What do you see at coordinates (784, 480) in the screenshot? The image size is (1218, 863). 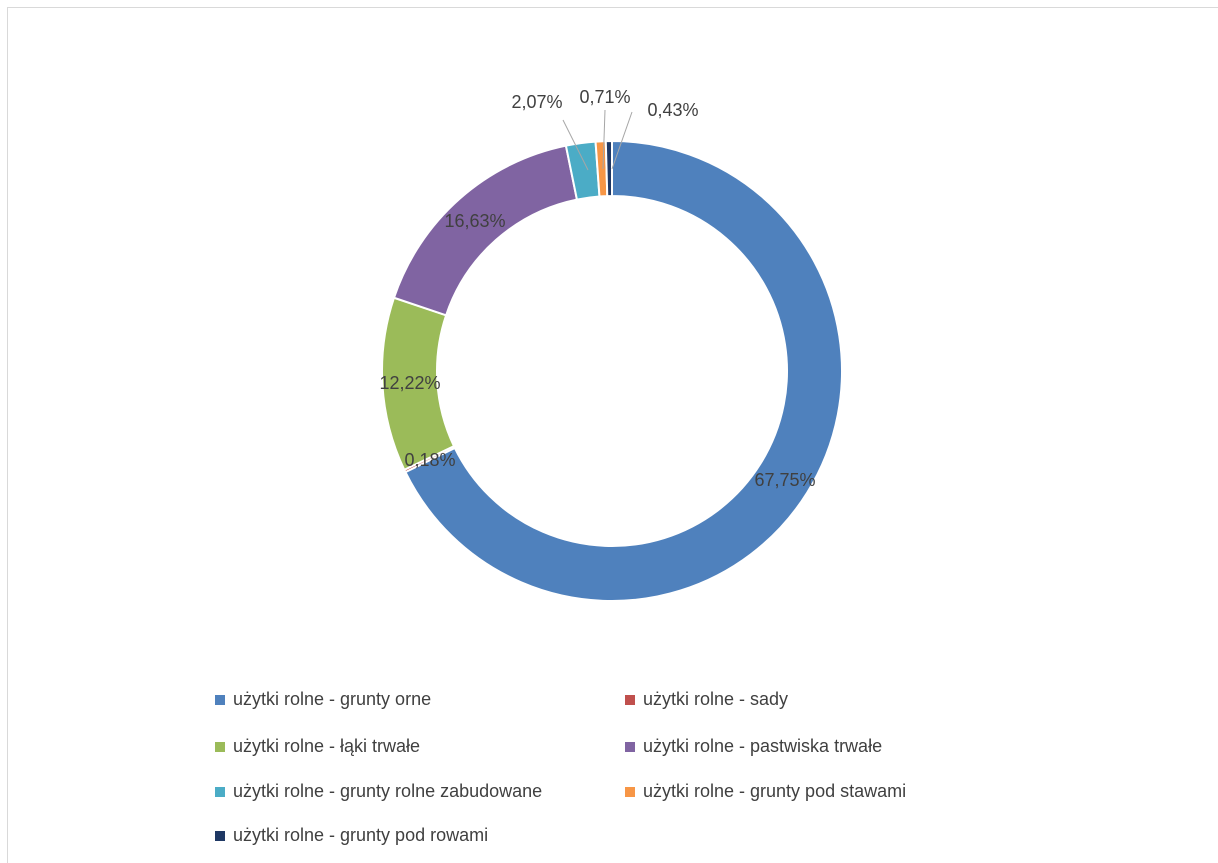 I see `data-label: 67,75%` at bounding box center [784, 480].